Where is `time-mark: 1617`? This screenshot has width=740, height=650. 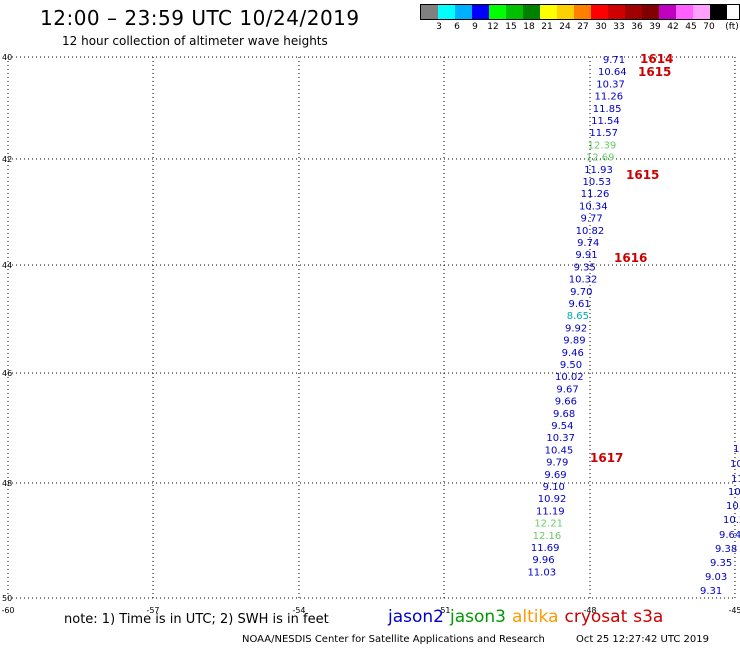 time-mark: 1617 is located at coordinates (606, 458).